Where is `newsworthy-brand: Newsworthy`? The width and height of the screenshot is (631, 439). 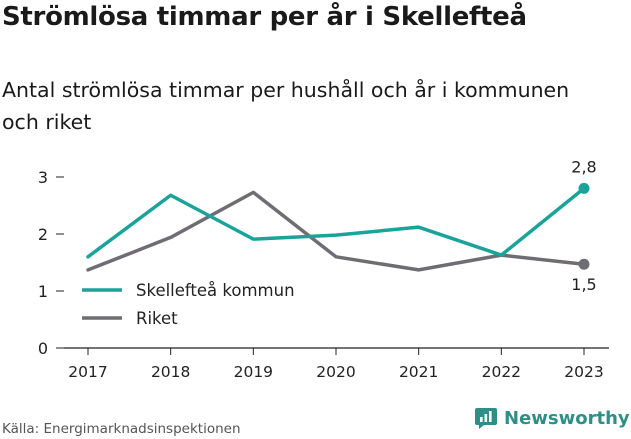 newsworthy-brand: Newsworthy is located at coordinates (567, 418).